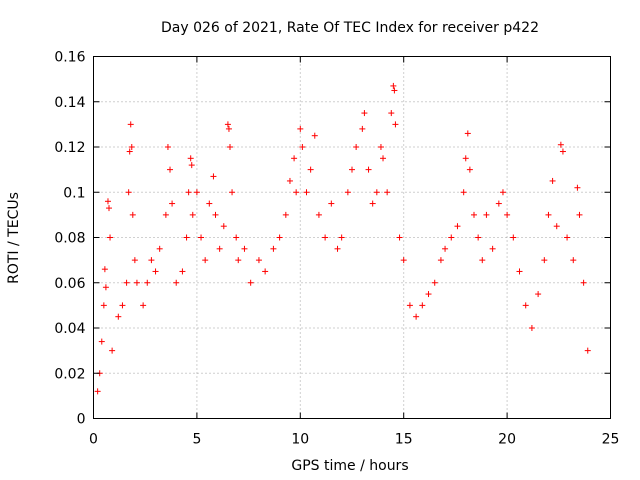 The image size is (640, 480). I want to click on y-tick-label: 0.16, so click(69, 58).